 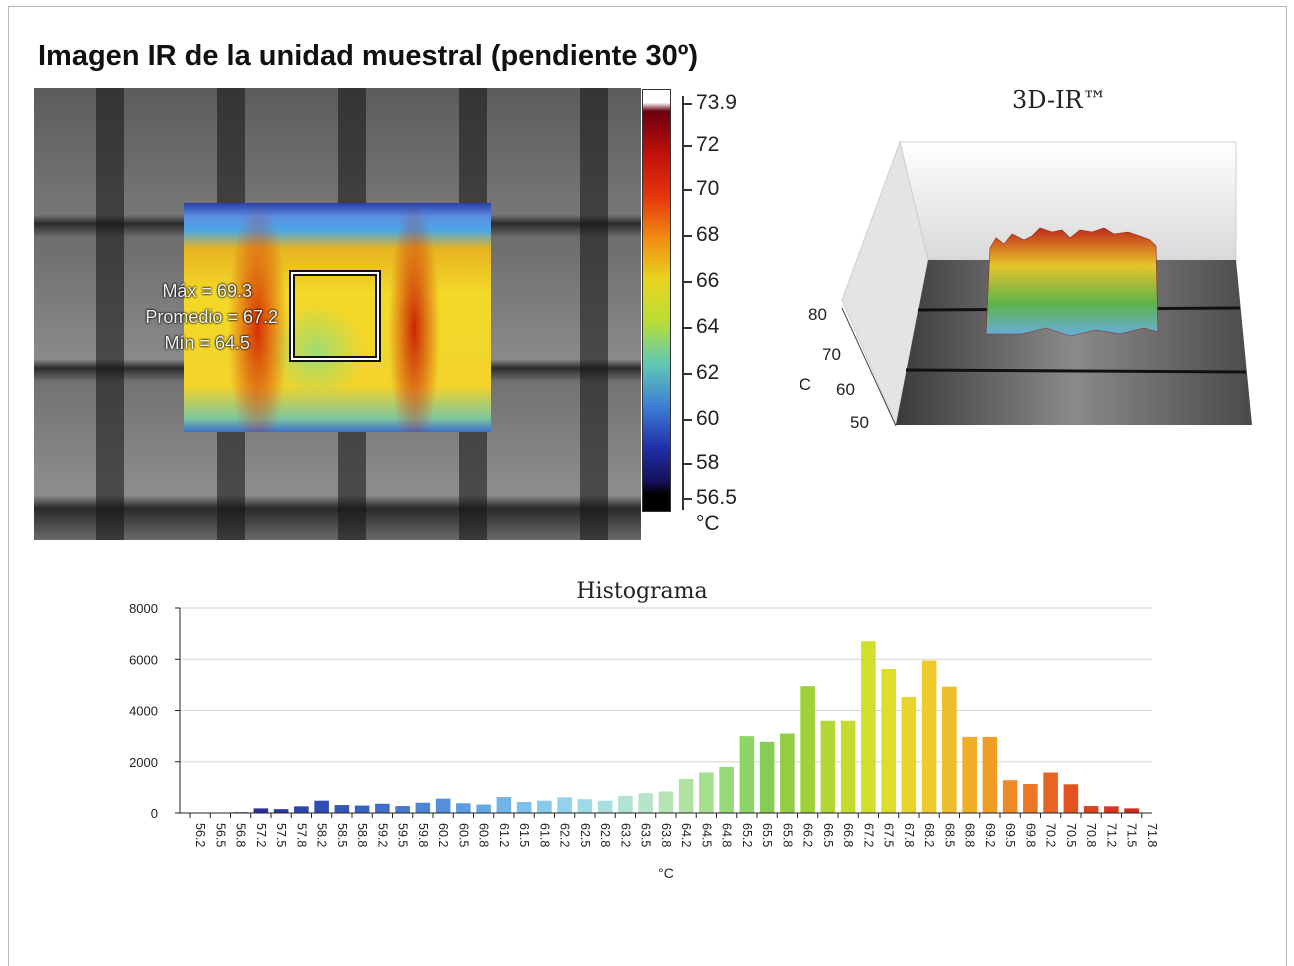 What do you see at coordinates (484, 835) in the screenshot?
I see `histogram-x-tick-label: 60.8` at bounding box center [484, 835].